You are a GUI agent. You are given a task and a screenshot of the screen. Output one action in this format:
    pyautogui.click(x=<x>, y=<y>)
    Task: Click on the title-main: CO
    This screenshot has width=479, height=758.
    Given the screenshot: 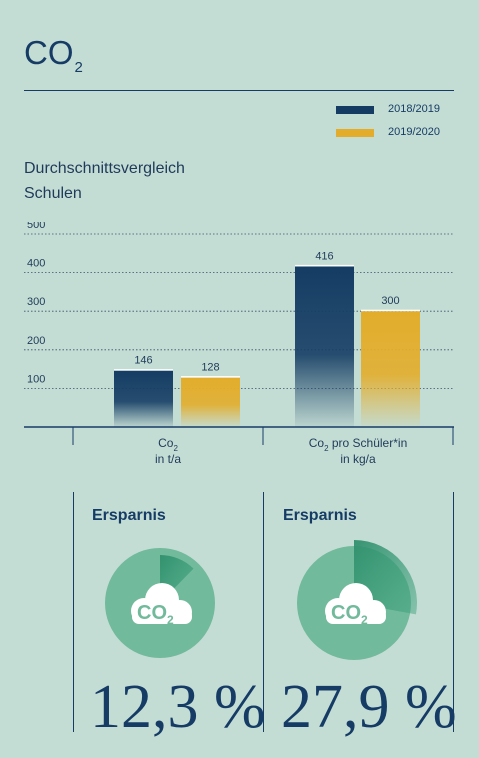 What is the action you would take?
    pyautogui.click(x=49, y=52)
    